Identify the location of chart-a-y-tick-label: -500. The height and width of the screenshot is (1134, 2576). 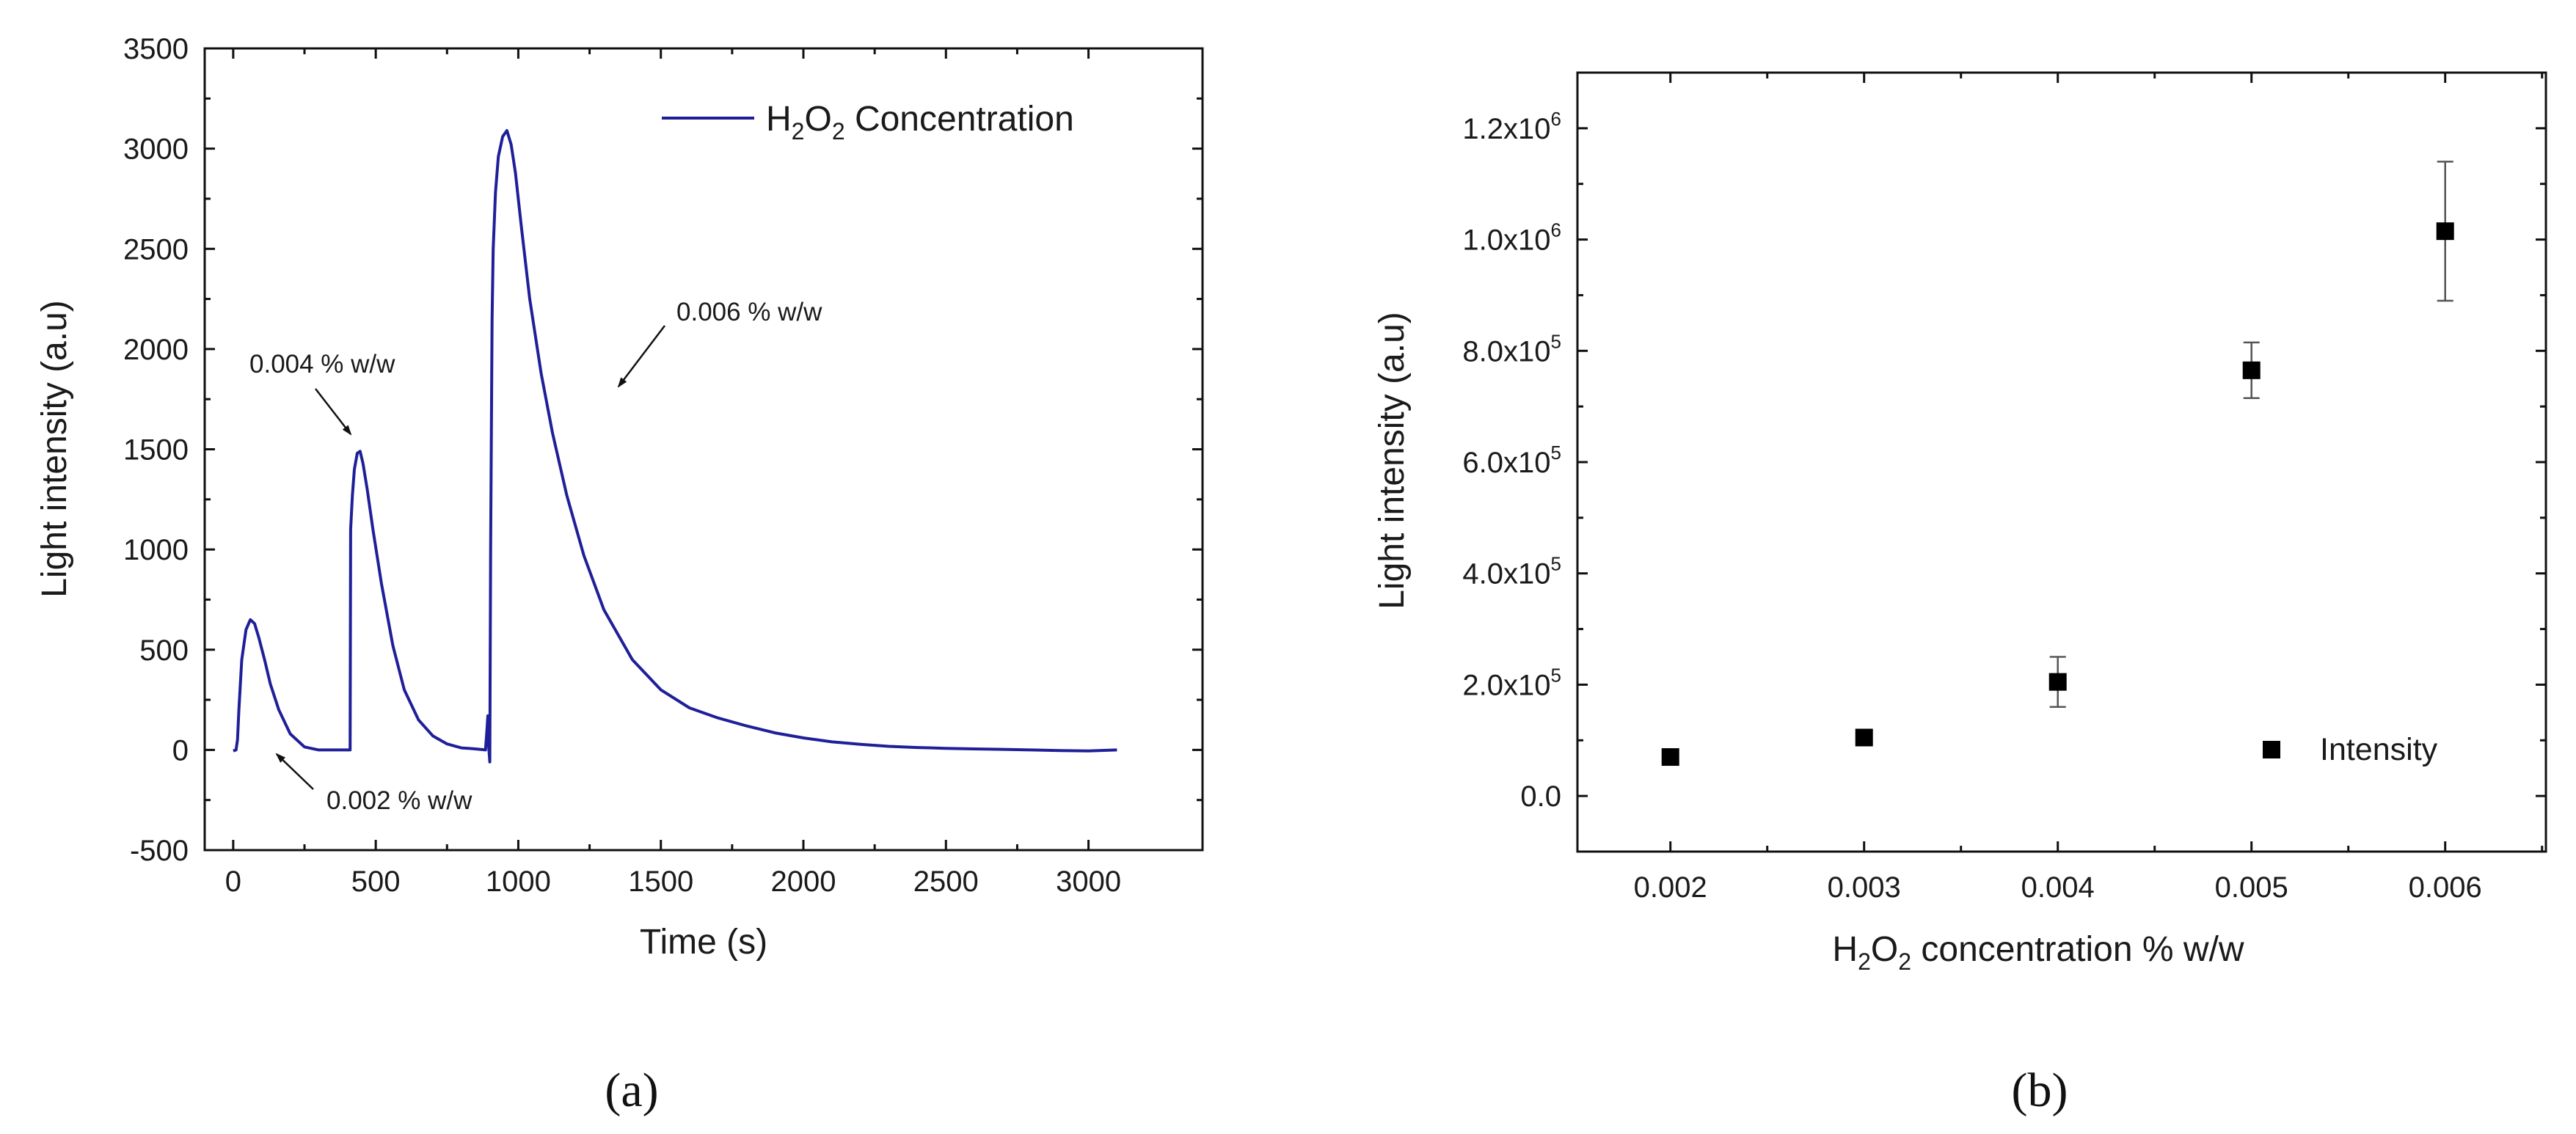
(159, 851).